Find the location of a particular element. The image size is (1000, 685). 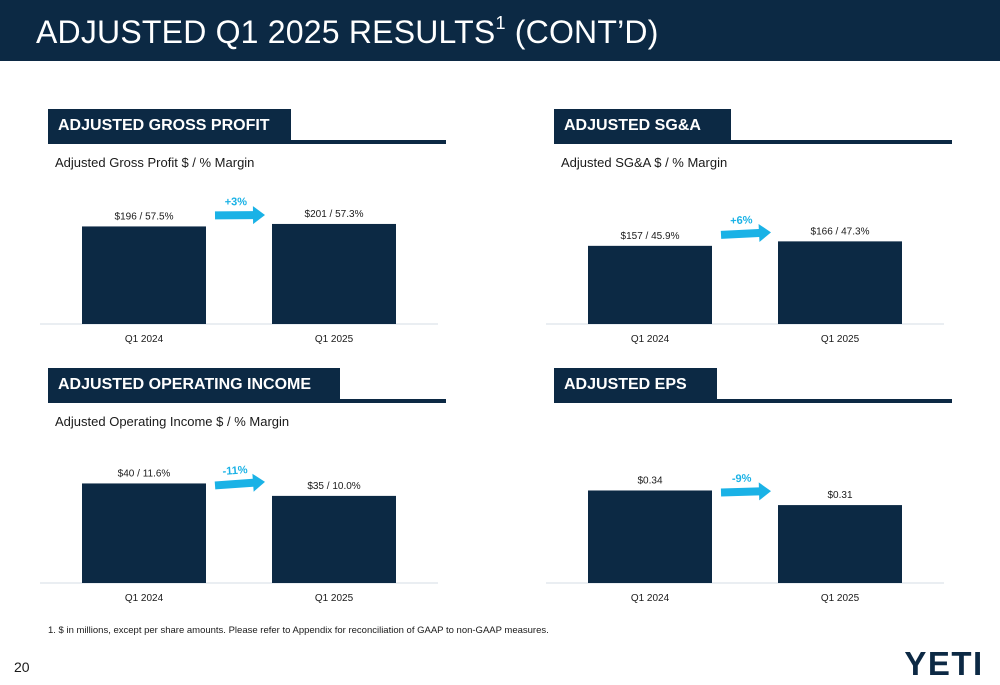

change-label-group: +6% is located at coordinates (741, 220).